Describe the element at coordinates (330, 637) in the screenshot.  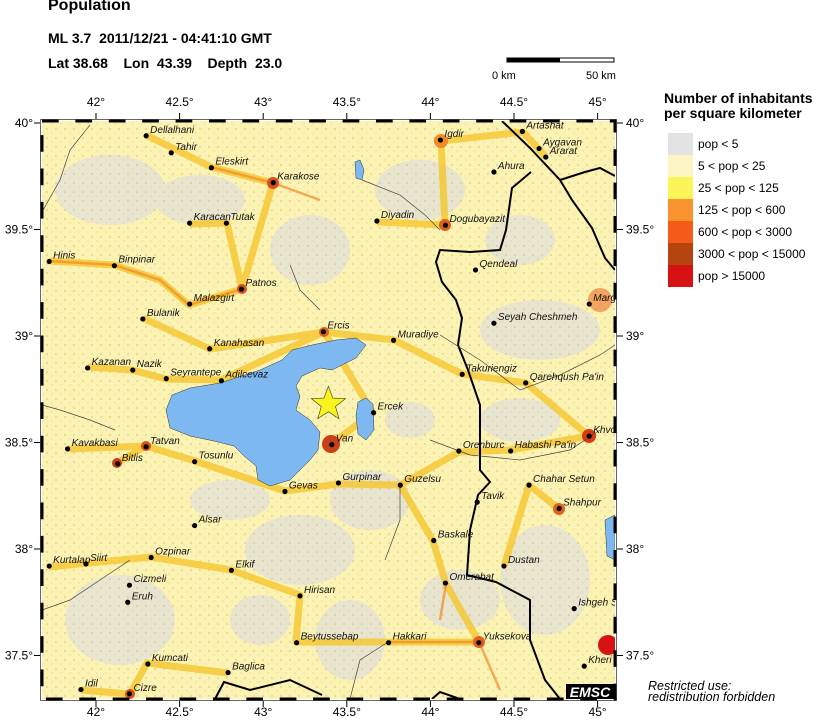
I see `city-label: Beytussebap` at that location.